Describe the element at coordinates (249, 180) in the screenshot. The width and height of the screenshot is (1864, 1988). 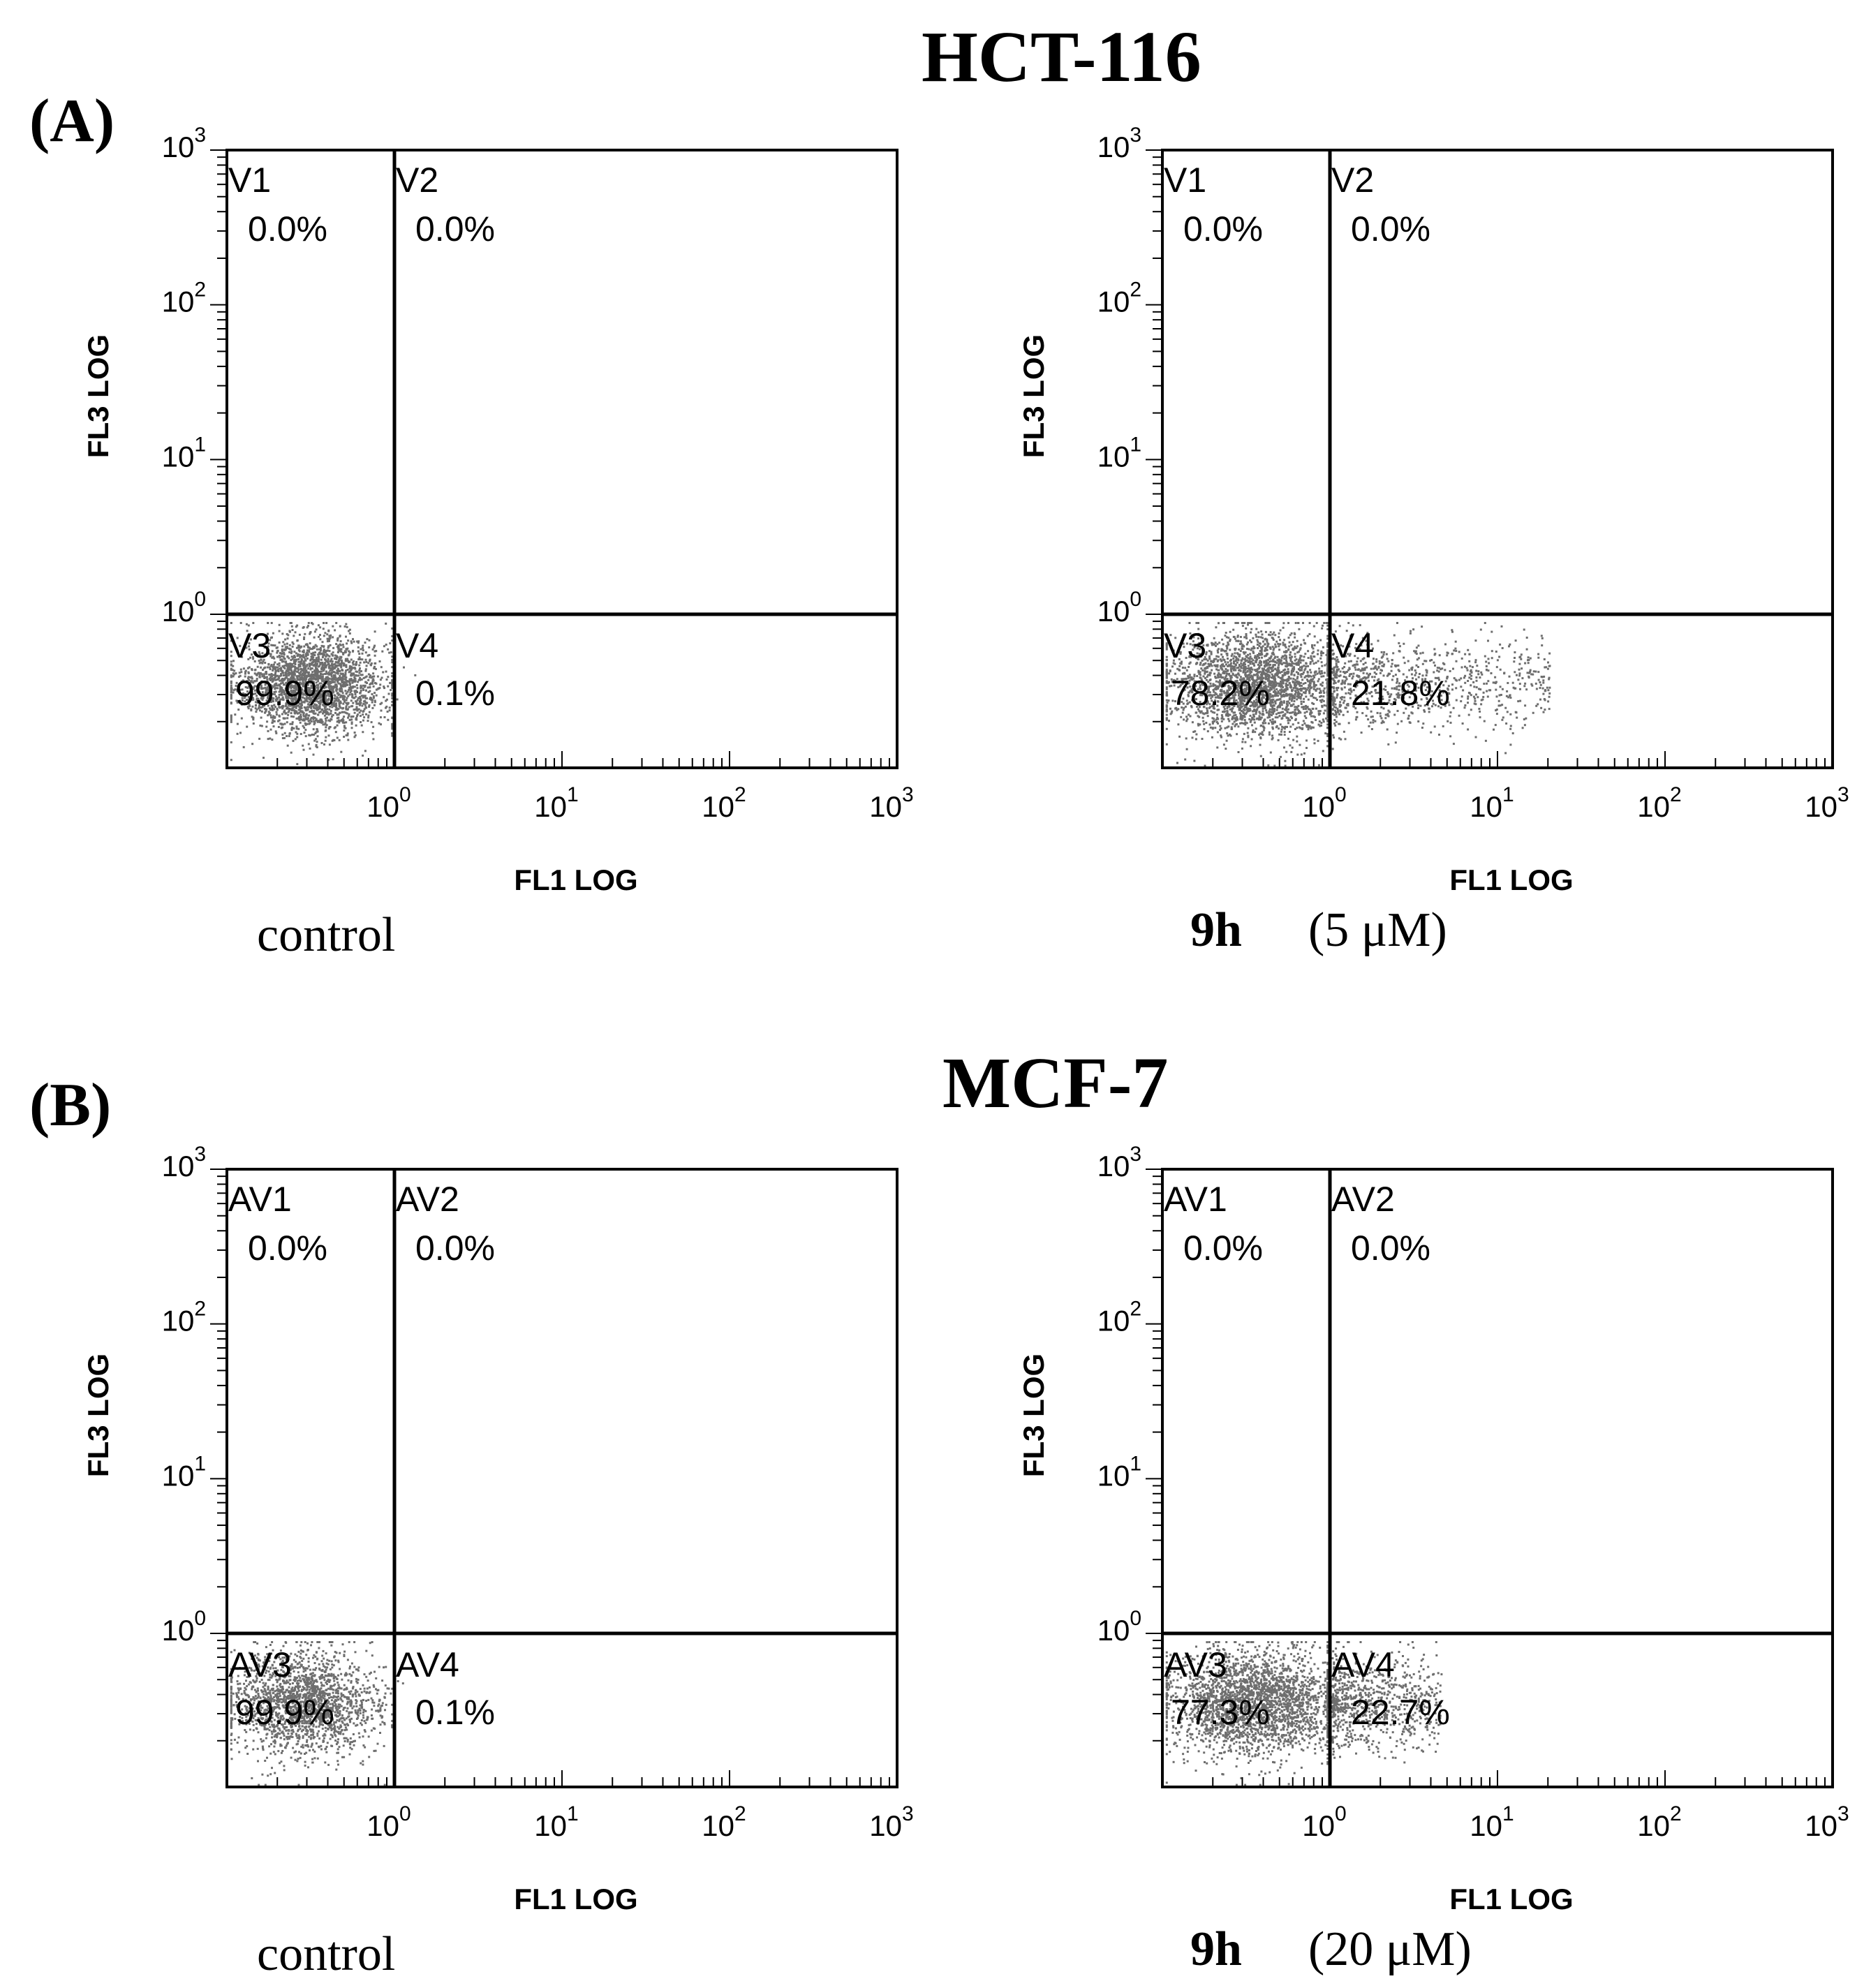
I see `quadrant-name: V1` at that location.